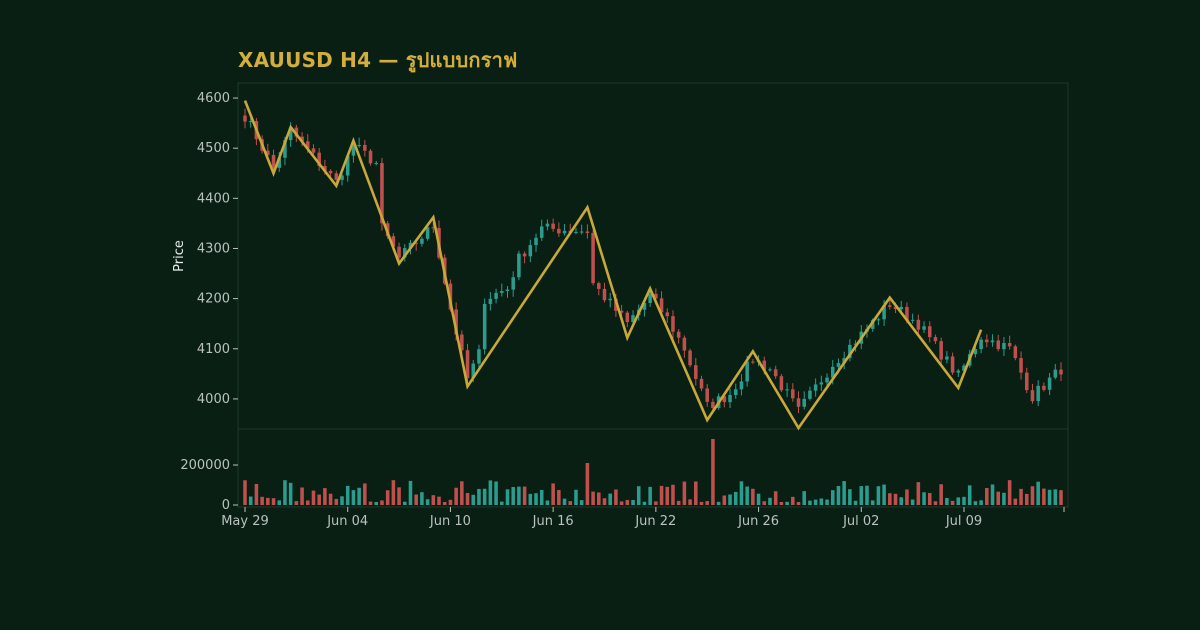 Image resolution: width=1200 pixels, height=630 pixels. I want to click on x-tick-label: May 29, so click(245, 521).